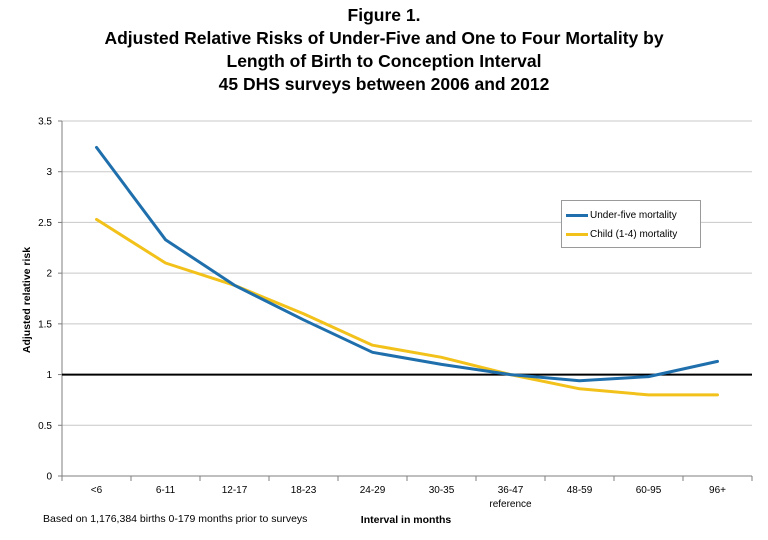  What do you see at coordinates (49, 172) in the screenshot?
I see `y-tick-label: 3` at bounding box center [49, 172].